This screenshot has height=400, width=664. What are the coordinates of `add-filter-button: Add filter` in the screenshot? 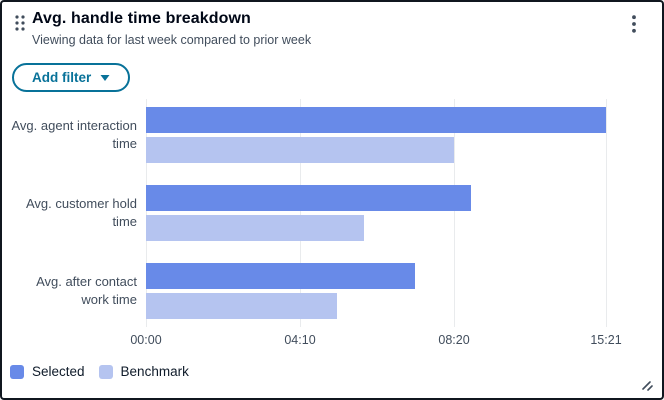 It's located at (71, 77).